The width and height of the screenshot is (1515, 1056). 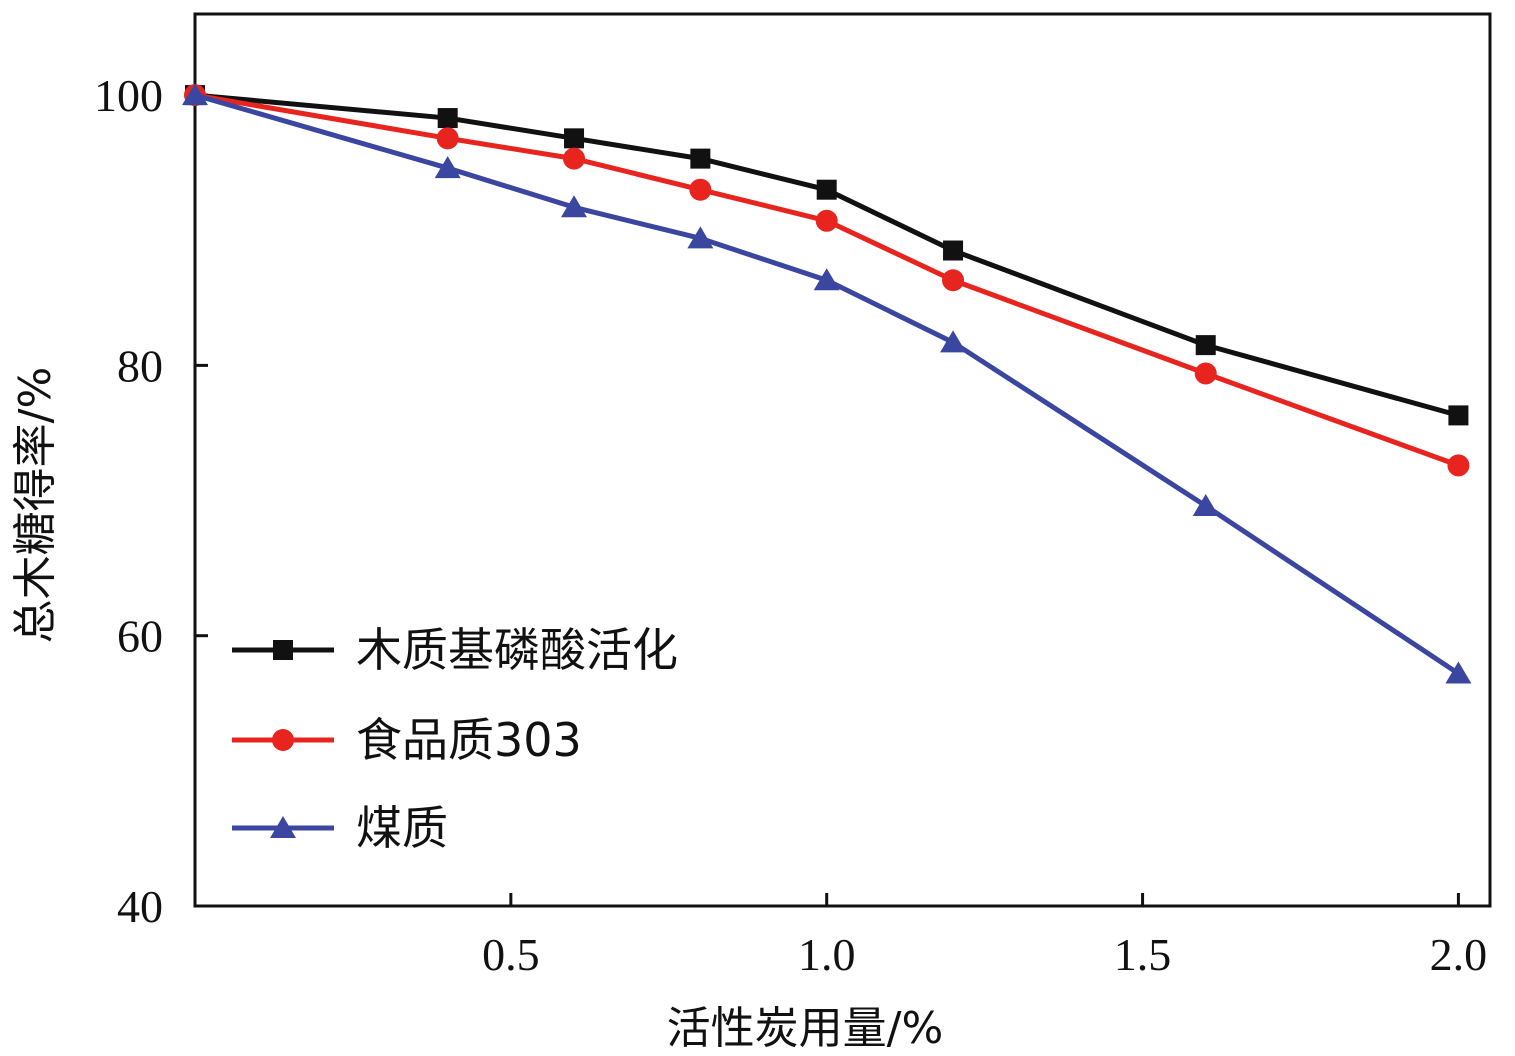 I want to click on x-axis-title: 活性炭用量/%, so click(x=805, y=1028).